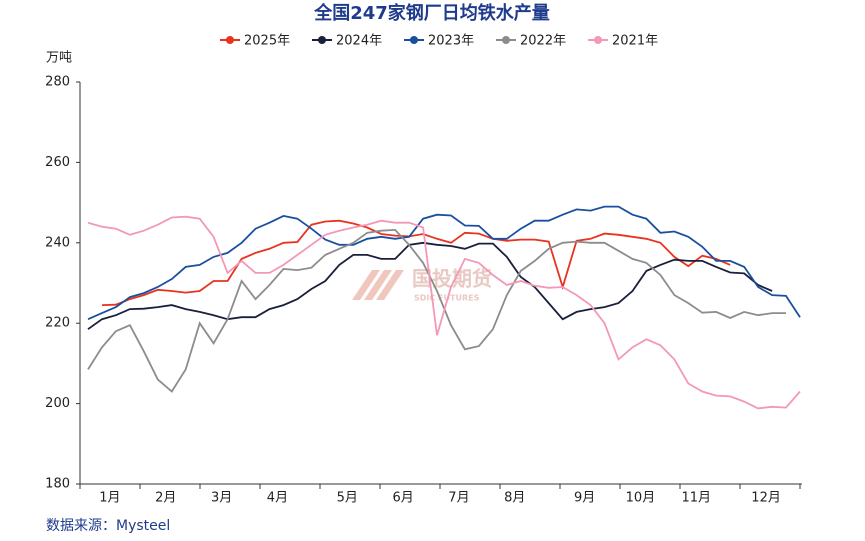 Image resolution: width=865 pixels, height=541 pixels. What do you see at coordinates (514, 498) in the screenshot?
I see `x-tick-label: 8月` at bounding box center [514, 498].